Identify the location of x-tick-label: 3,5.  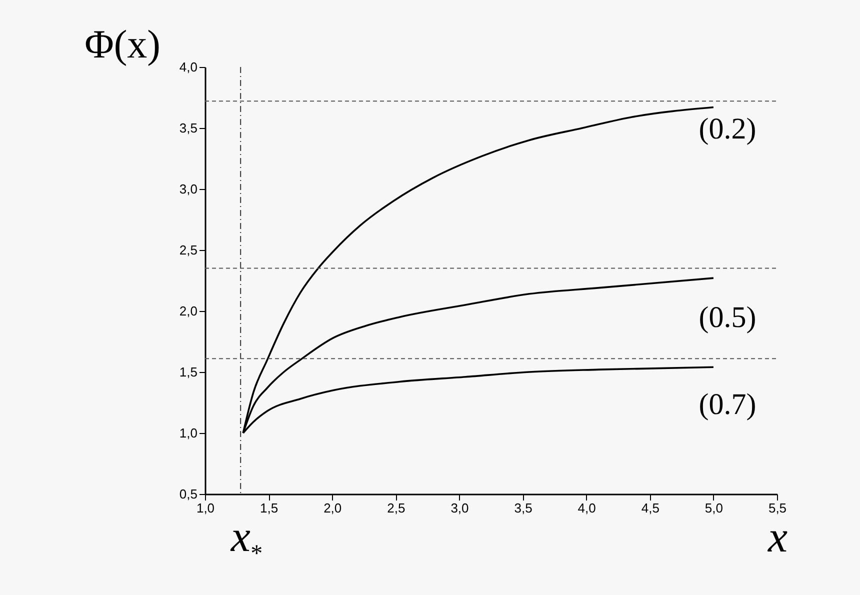
(523, 508).